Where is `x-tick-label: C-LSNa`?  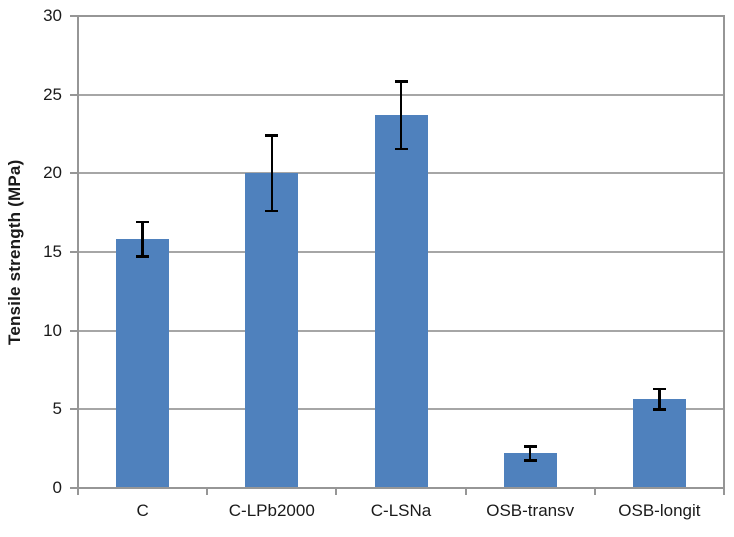
x-tick-label: C-LSNa is located at coordinates (401, 510).